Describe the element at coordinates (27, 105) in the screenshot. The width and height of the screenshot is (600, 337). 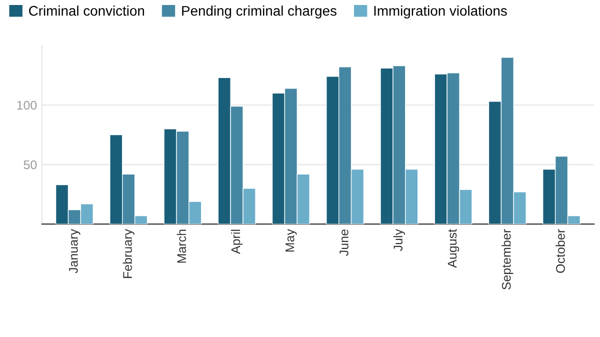
I see `y-tick-label: 100` at that location.